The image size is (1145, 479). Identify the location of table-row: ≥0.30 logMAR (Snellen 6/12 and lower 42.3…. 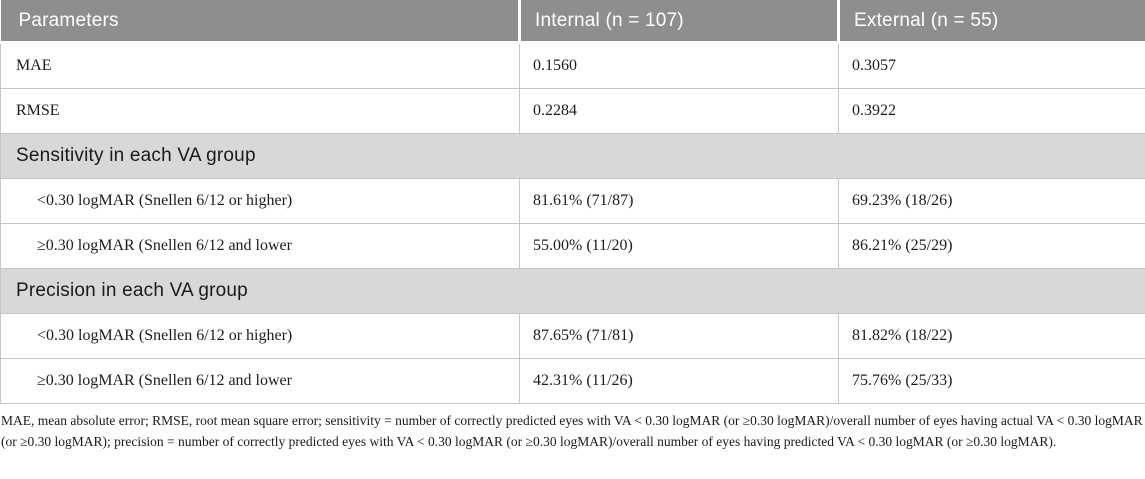
(572, 381).